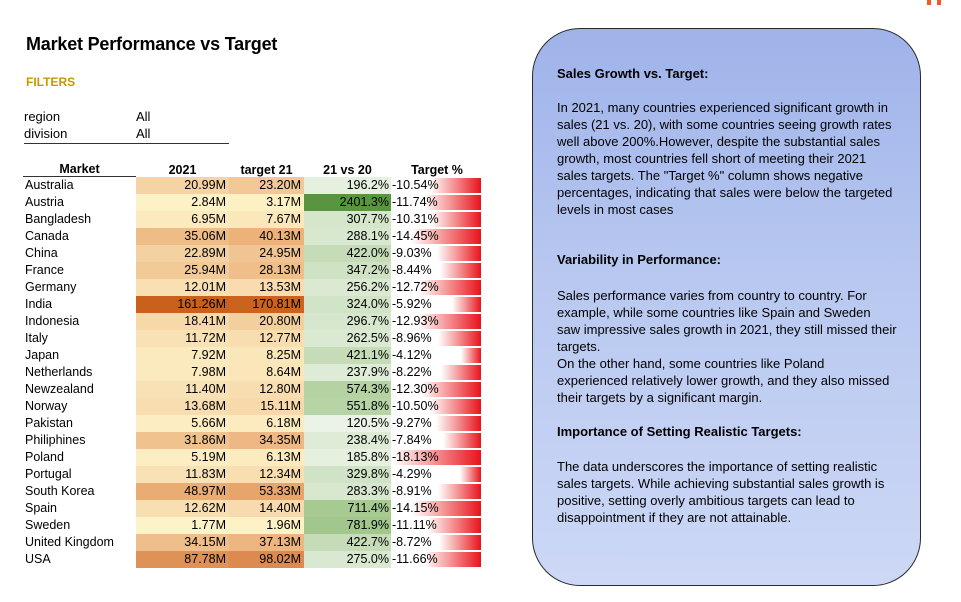  What do you see at coordinates (182, 355) in the screenshot?
I see `cell-2021: 7.92M` at bounding box center [182, 355].